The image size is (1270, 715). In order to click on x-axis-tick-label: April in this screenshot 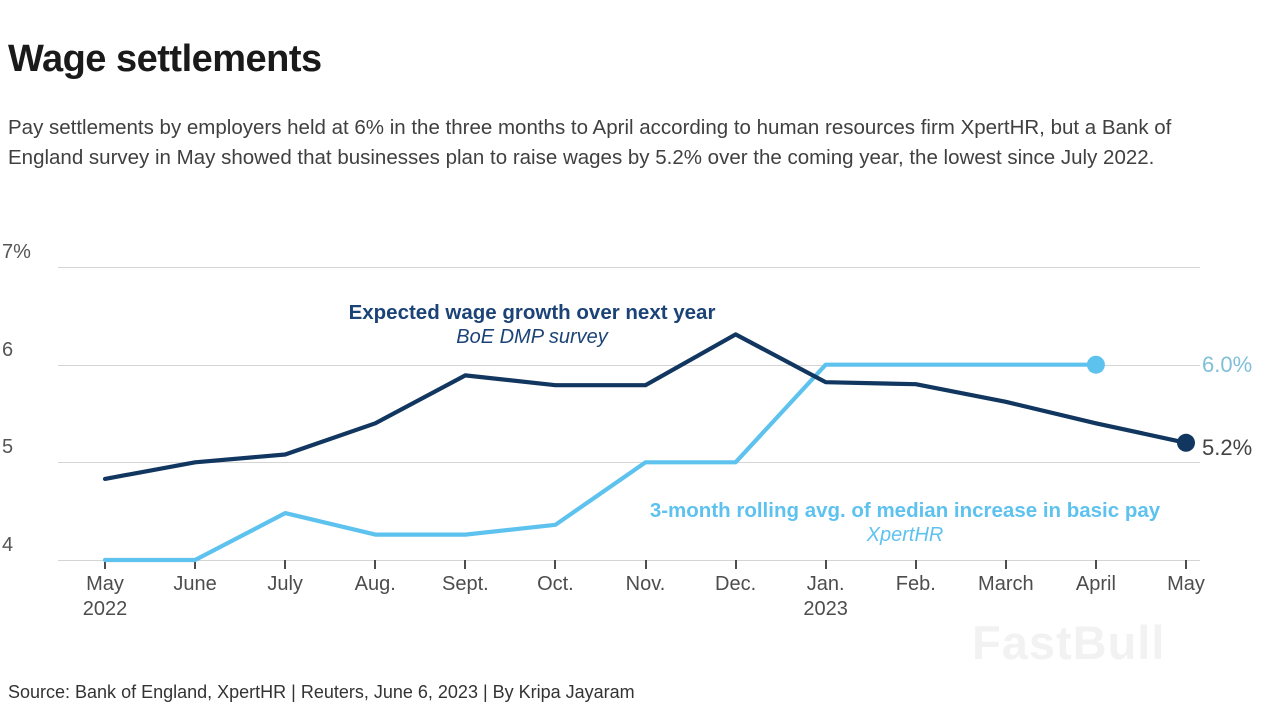, I will do `click(1095, 584)`.